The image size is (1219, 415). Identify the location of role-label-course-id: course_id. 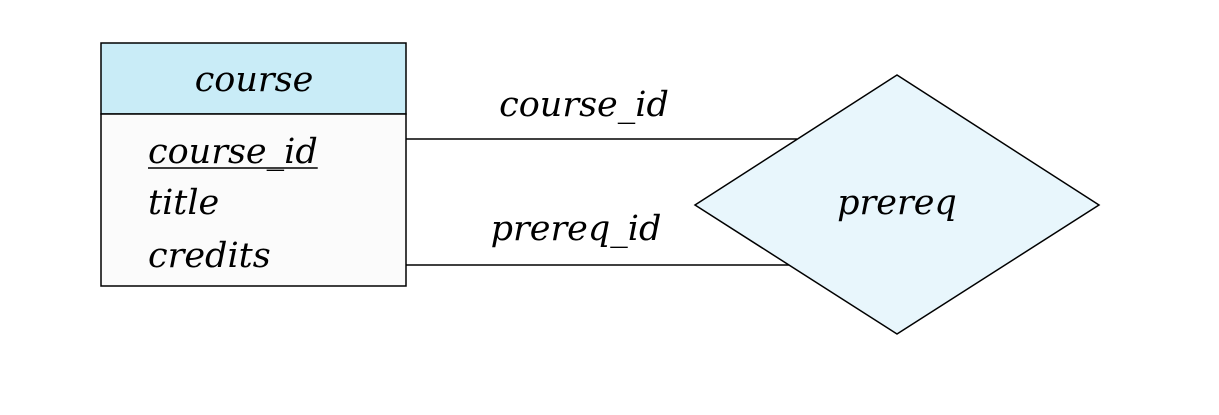
(584, 105).